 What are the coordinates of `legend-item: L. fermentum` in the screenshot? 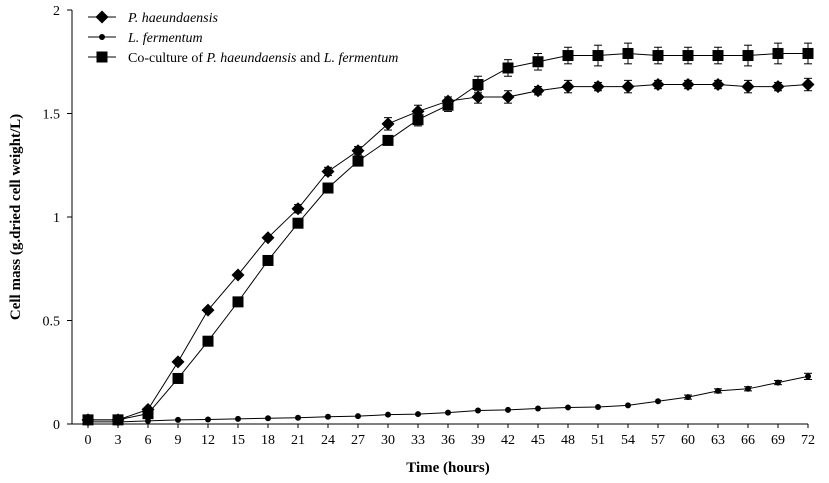 It's located at (145, 38).